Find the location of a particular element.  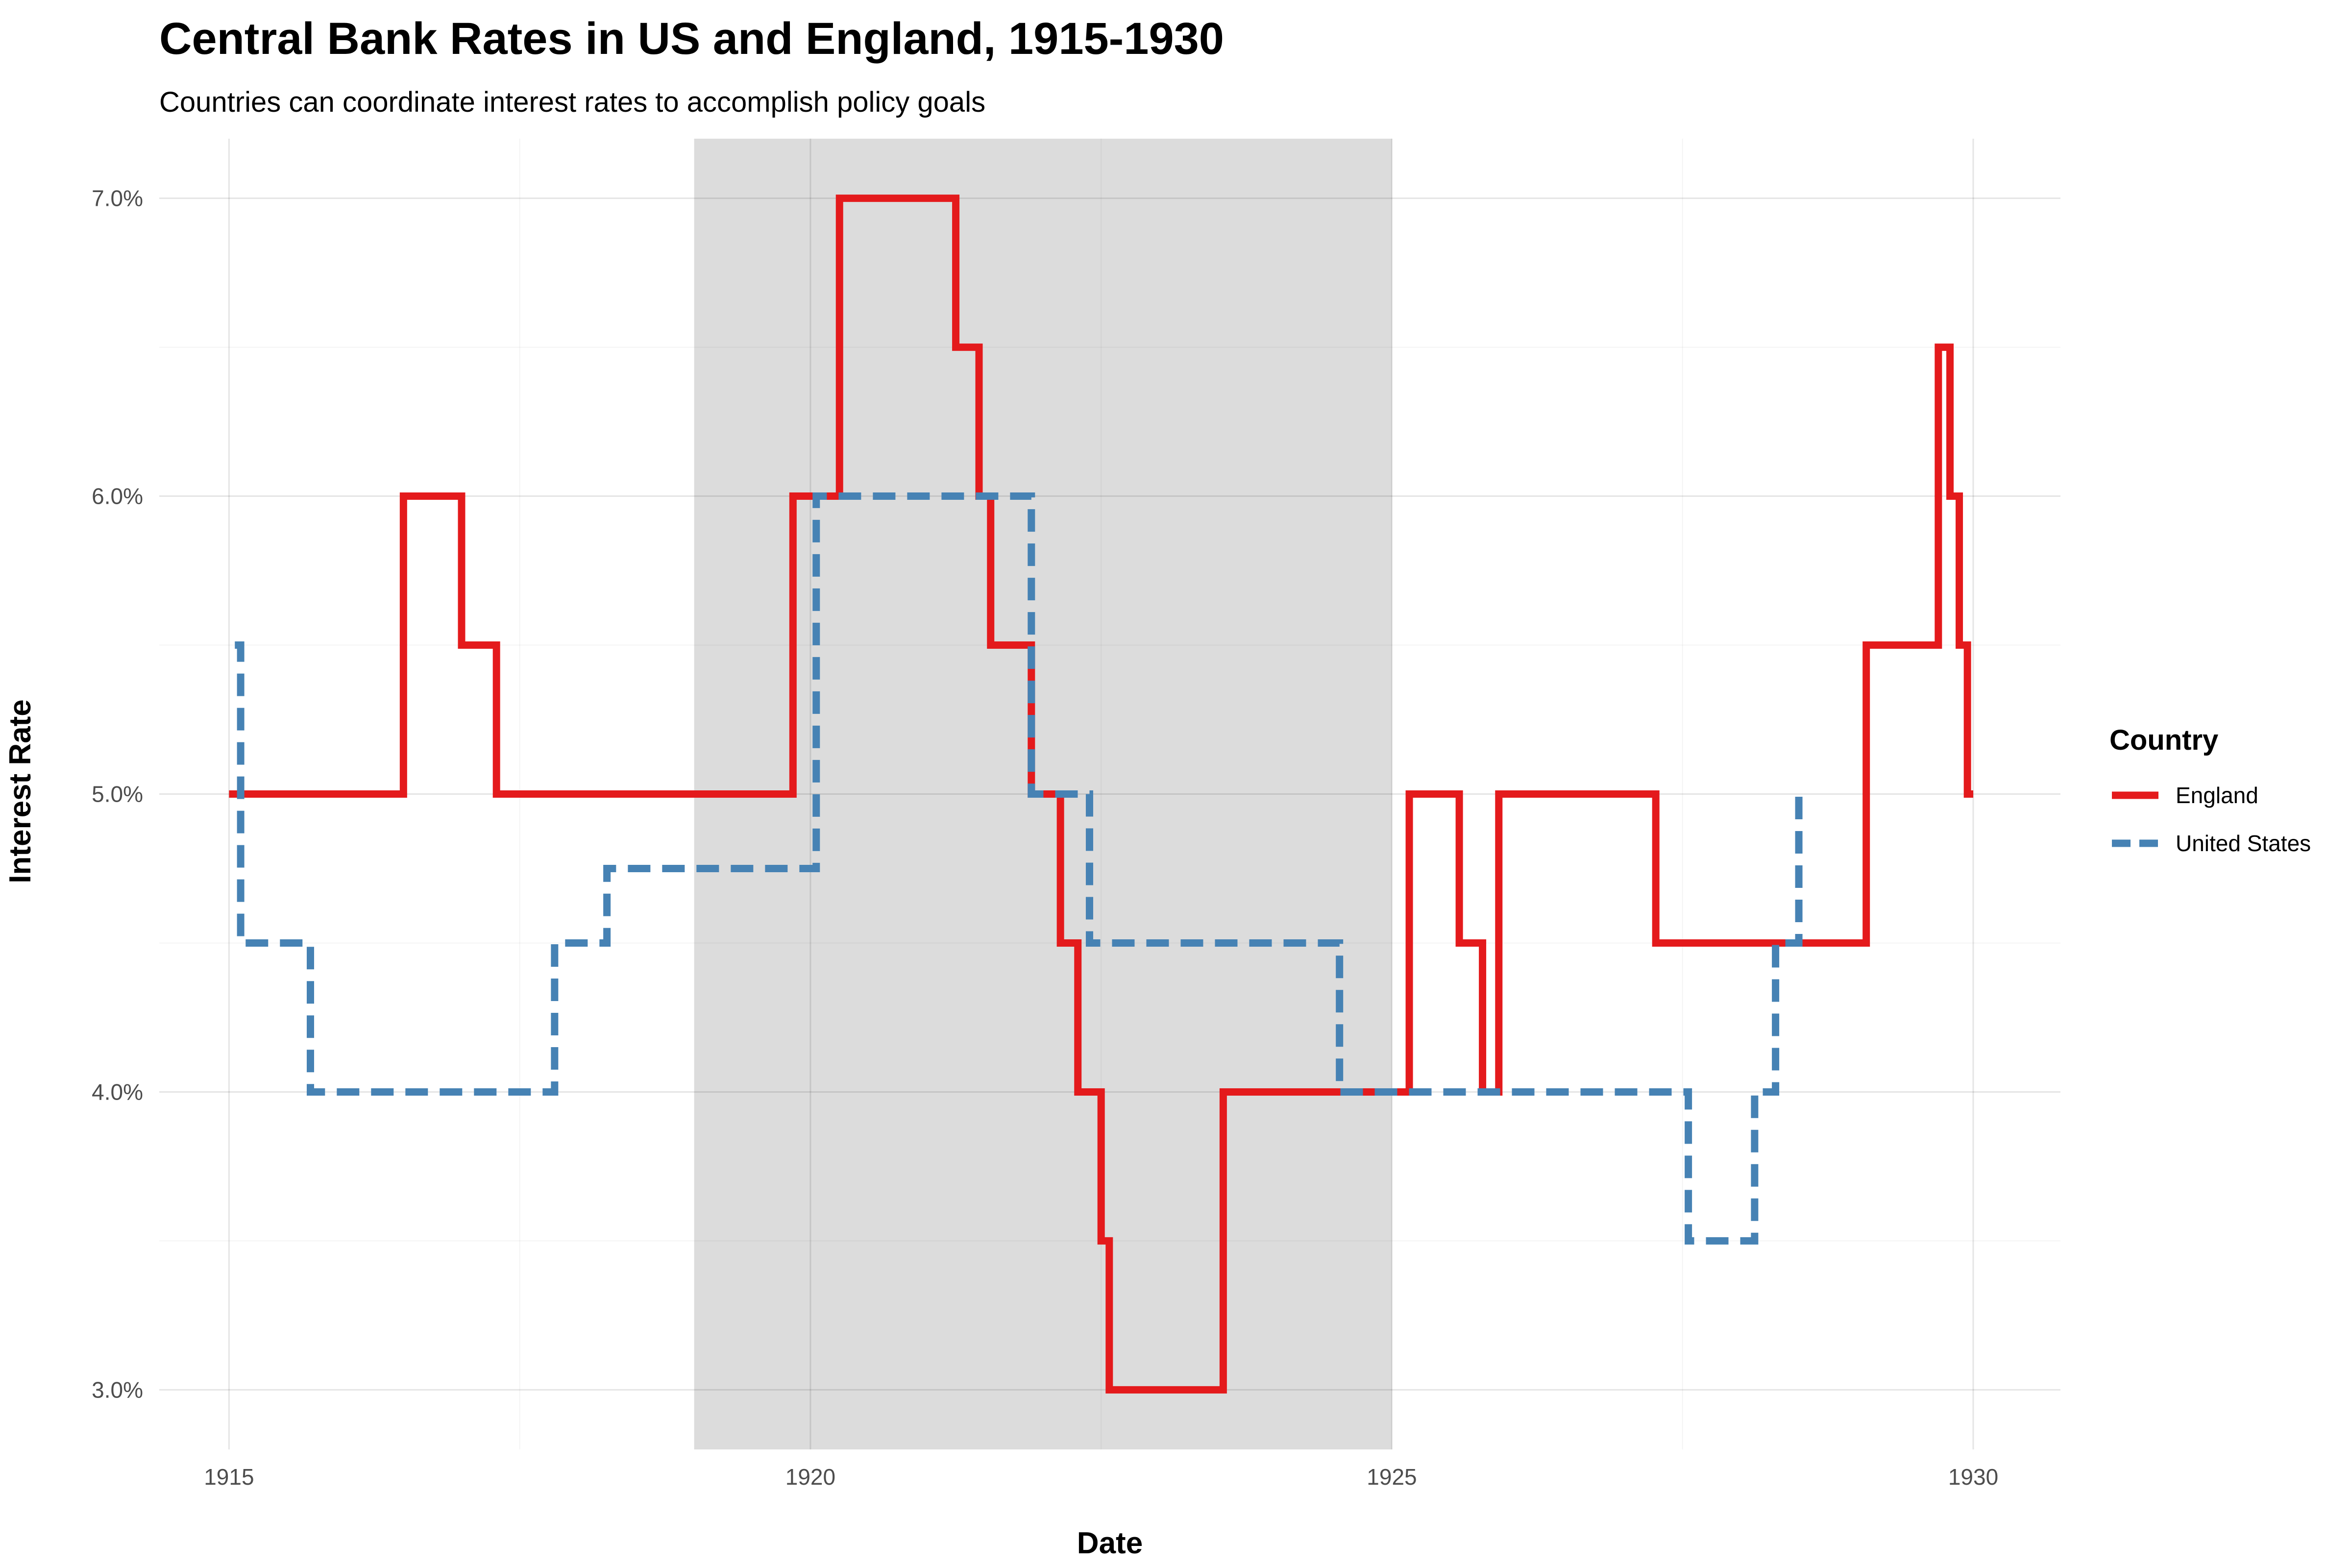

y-axis-title: Interest Rate is located at coordinates (20, 791).